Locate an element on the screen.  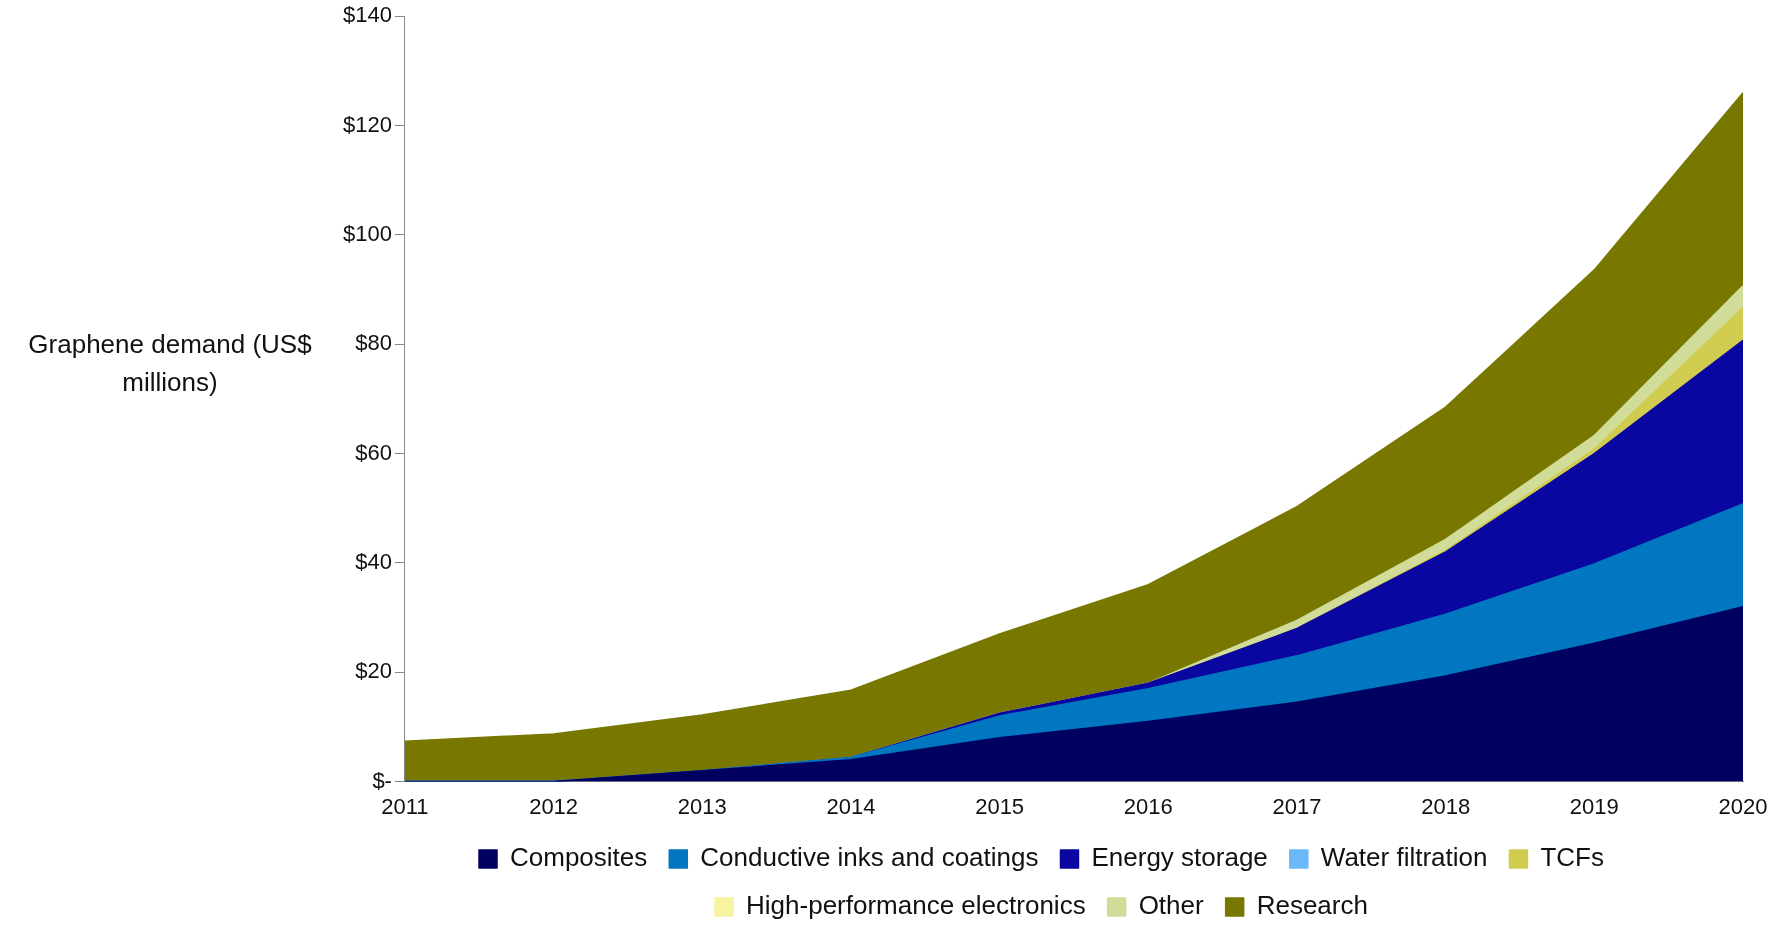
x-tick-label: 2013 is located at coordinates (702, 806).